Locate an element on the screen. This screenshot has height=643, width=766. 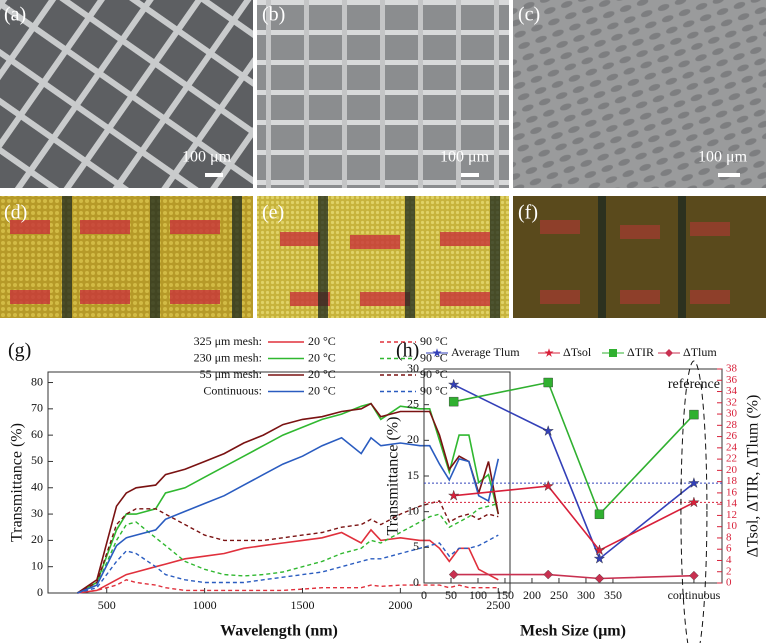
y2-tick-label: 20 is located at coordinates (732, 470).